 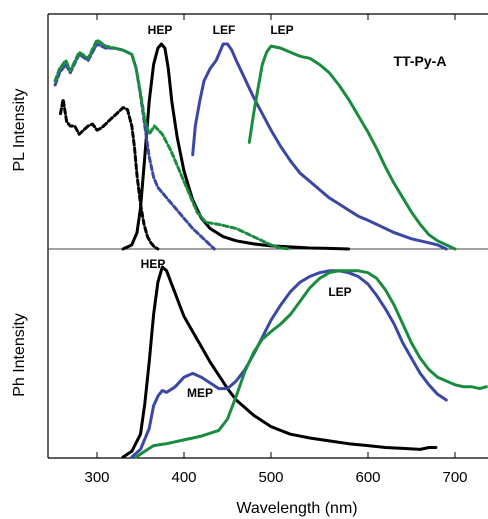 I want to click on x-tick-labels: 300 400 500 600 700, so click(x=275, y=477).